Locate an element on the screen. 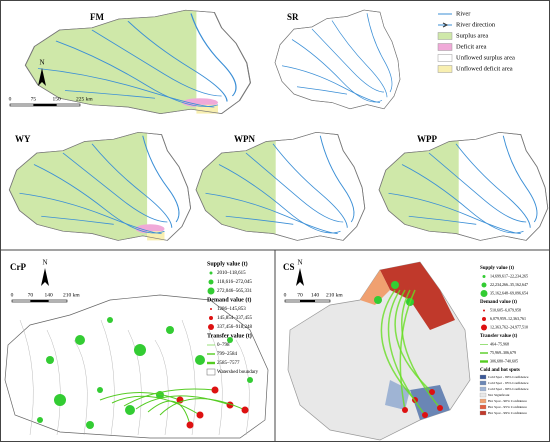  legend-boundary is located at coordinates (211, 372).